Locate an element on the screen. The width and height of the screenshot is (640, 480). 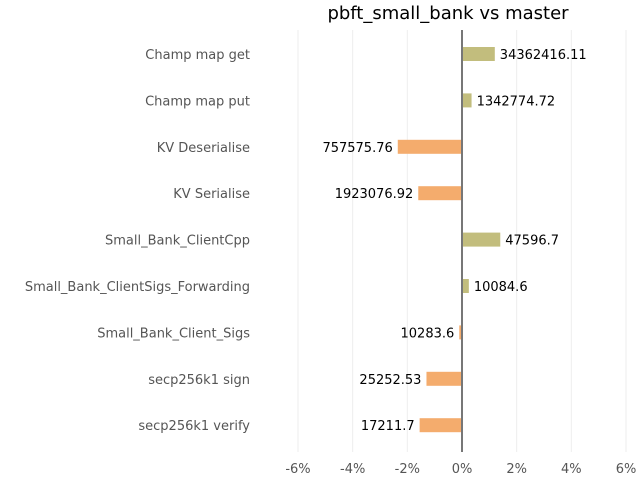
category-label: Small_Bank_ClientCpp is located at coordinates (177, 241).